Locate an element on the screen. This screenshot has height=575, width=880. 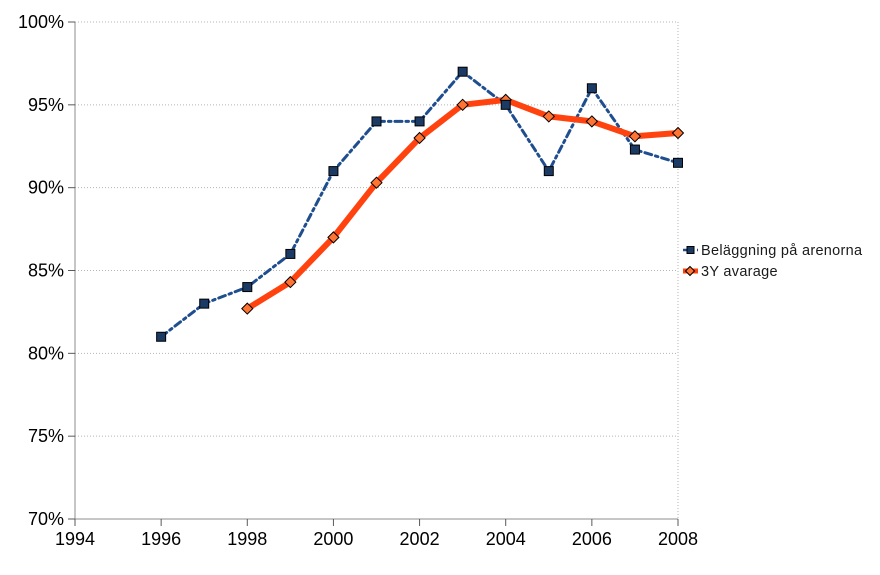
y-tick-label: 100% is located at coordinates (41, 22).